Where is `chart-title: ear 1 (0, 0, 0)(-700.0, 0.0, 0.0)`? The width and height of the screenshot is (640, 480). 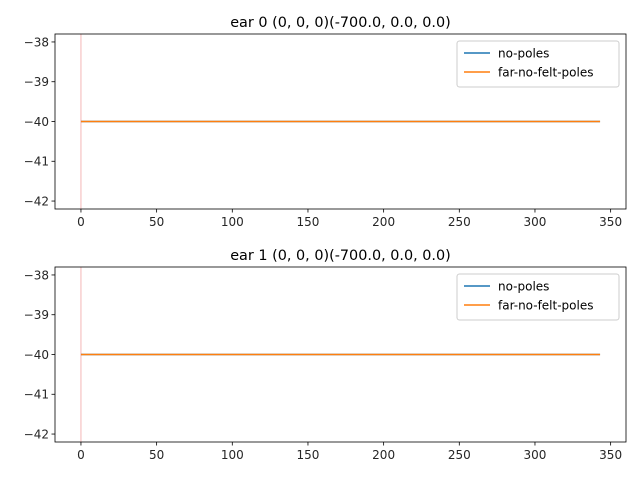
chart-title: ear 1 (0, 0, 0)(-700.0, 0.0, 0.0) is located at coordinates (340, 256).